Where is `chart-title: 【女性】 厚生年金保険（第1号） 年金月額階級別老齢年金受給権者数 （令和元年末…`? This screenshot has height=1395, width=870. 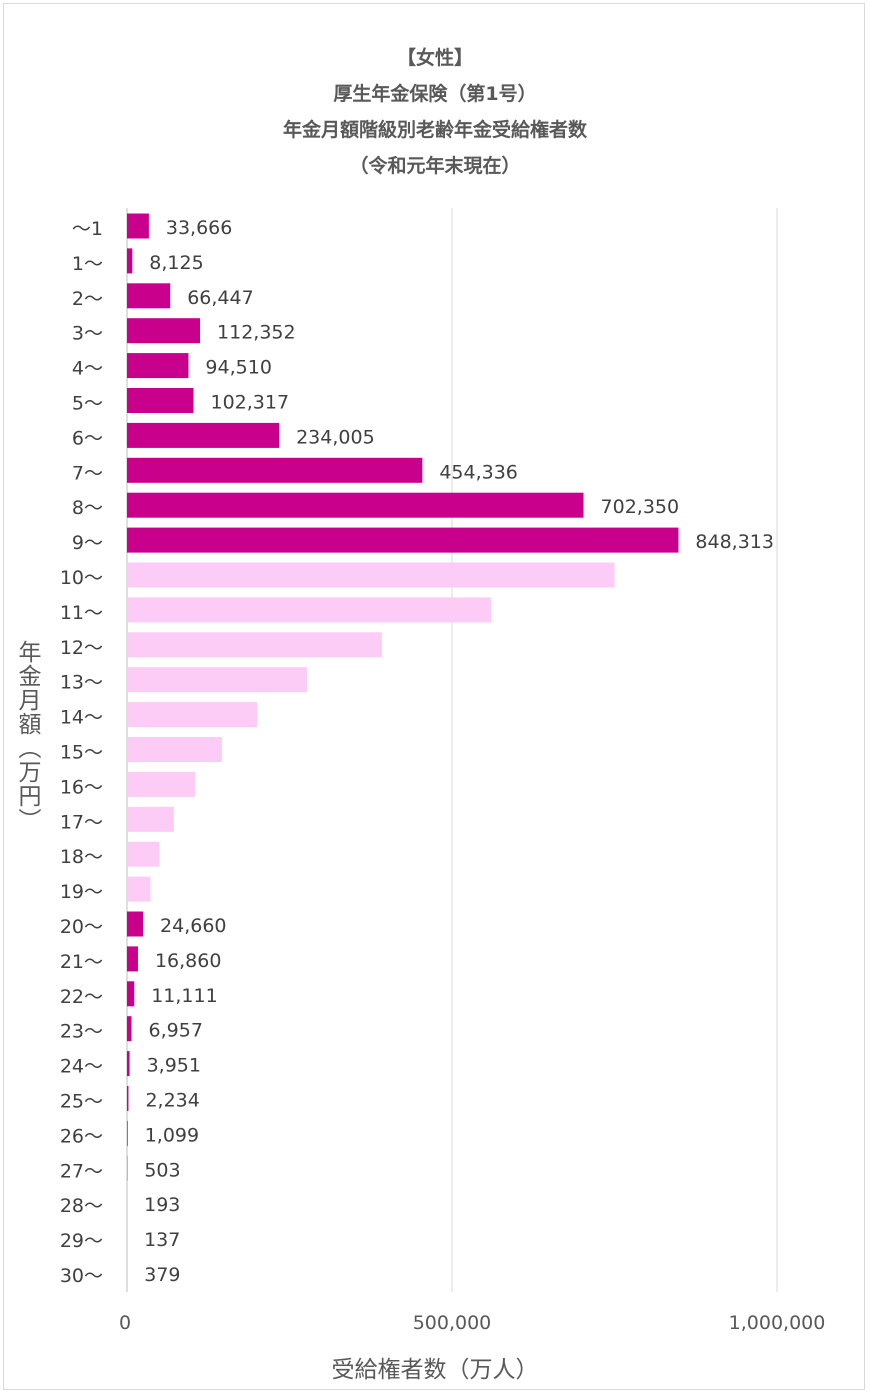
chart-title: 【女性】 厚生年金保険（第1号） 年金月額階級別老齢年金受給権者数 （令和元年末… is located at coordinates (435, 112).